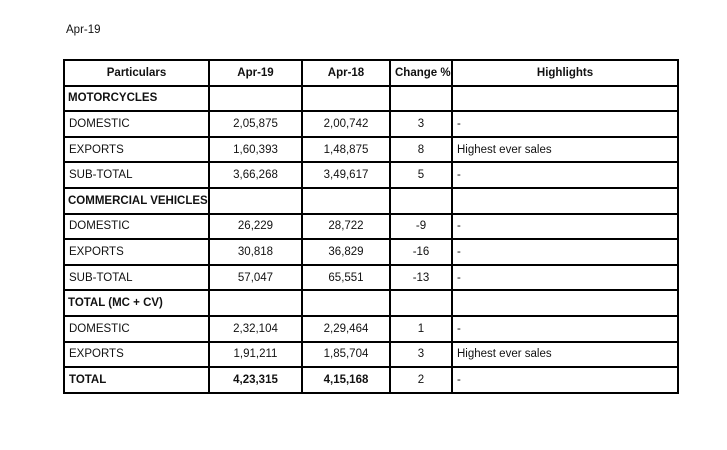 The width and height of the screenshot is (727, 450). Describe the element at coordinates (255, 328) in the screenshot. I see `cell-apr19: 2,32,104` at that location.